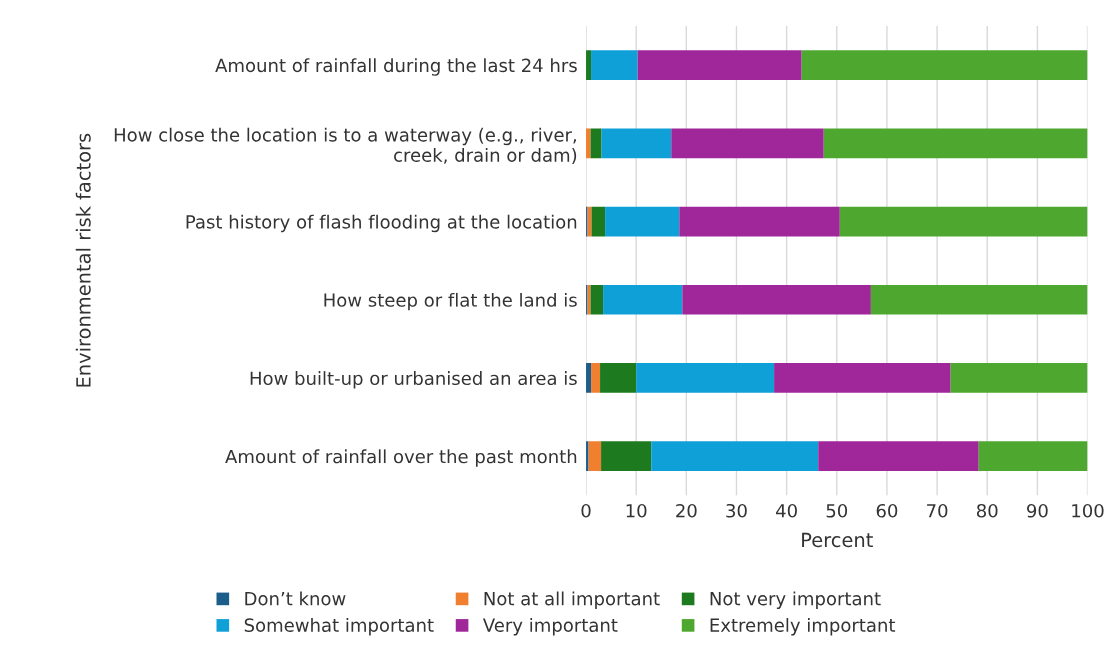  Describe the element at coordinates (837, 510) in the screenshot. I see `x-tick-label: 50` at that location.